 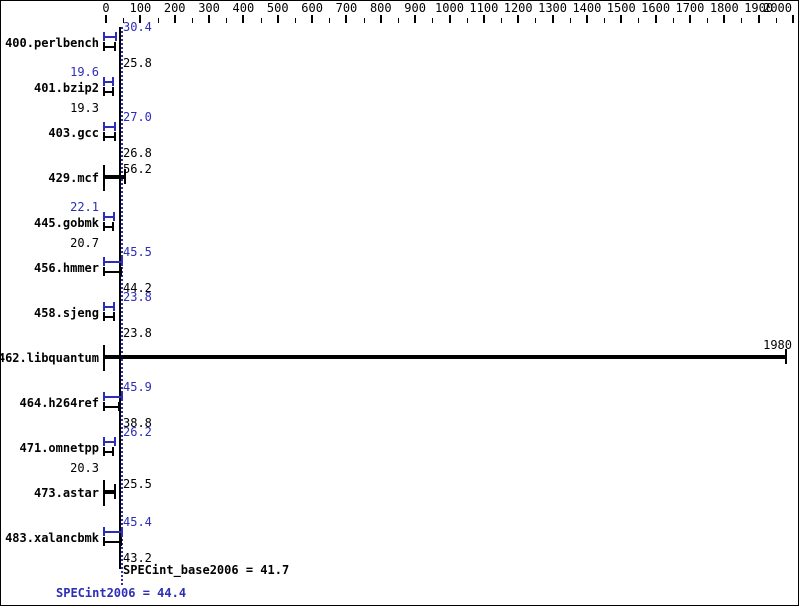 What do you see at coordinates (121, 306) in the screenshot?
I see `mean-line-peak` at bounding box center [121, 306].